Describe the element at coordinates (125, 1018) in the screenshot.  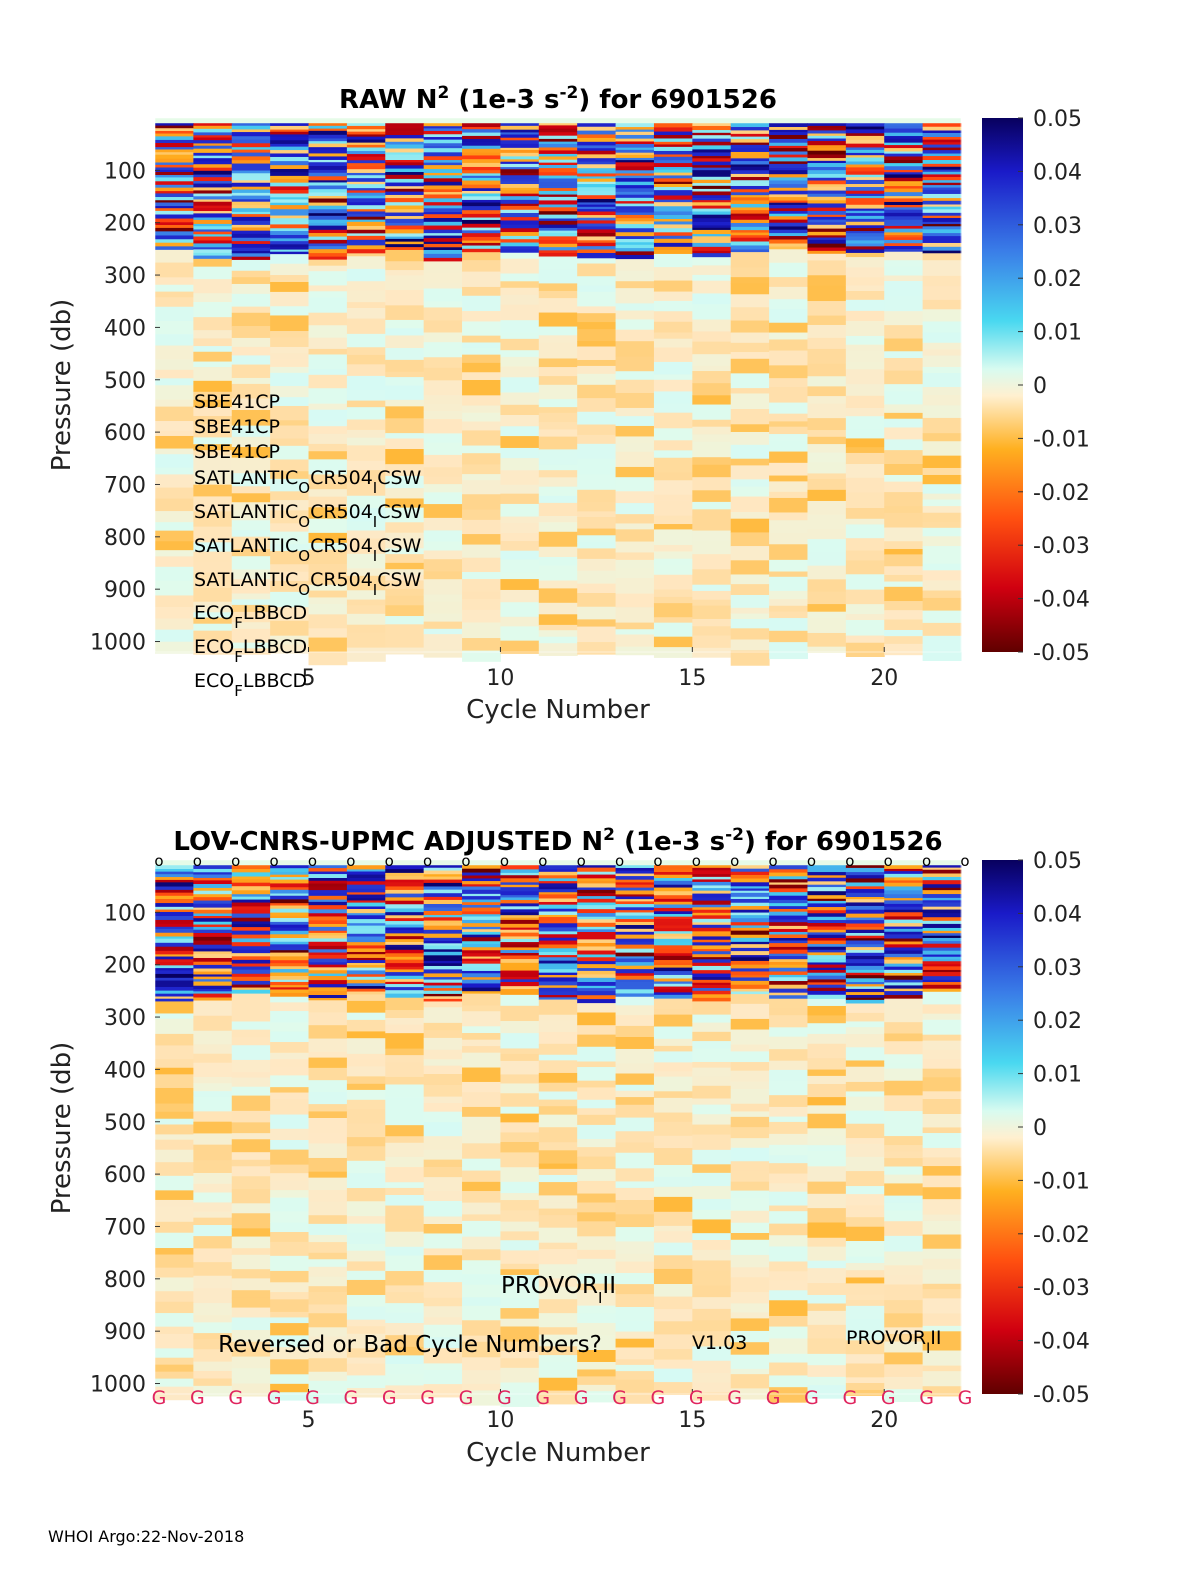
I see `y-tick-label: 300` at that location.